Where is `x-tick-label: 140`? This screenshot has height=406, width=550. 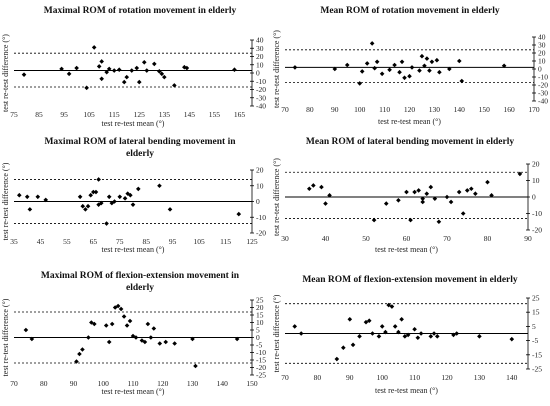 x-tick-label: 140 is located at coordinates (512, 377).